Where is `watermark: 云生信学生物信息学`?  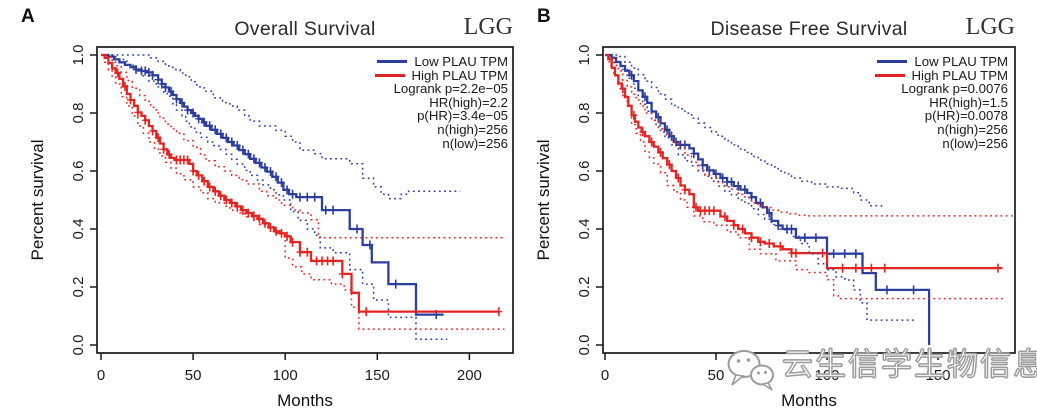 watermark: 云生信学生物信息学 is located at coordinates (880, 373).